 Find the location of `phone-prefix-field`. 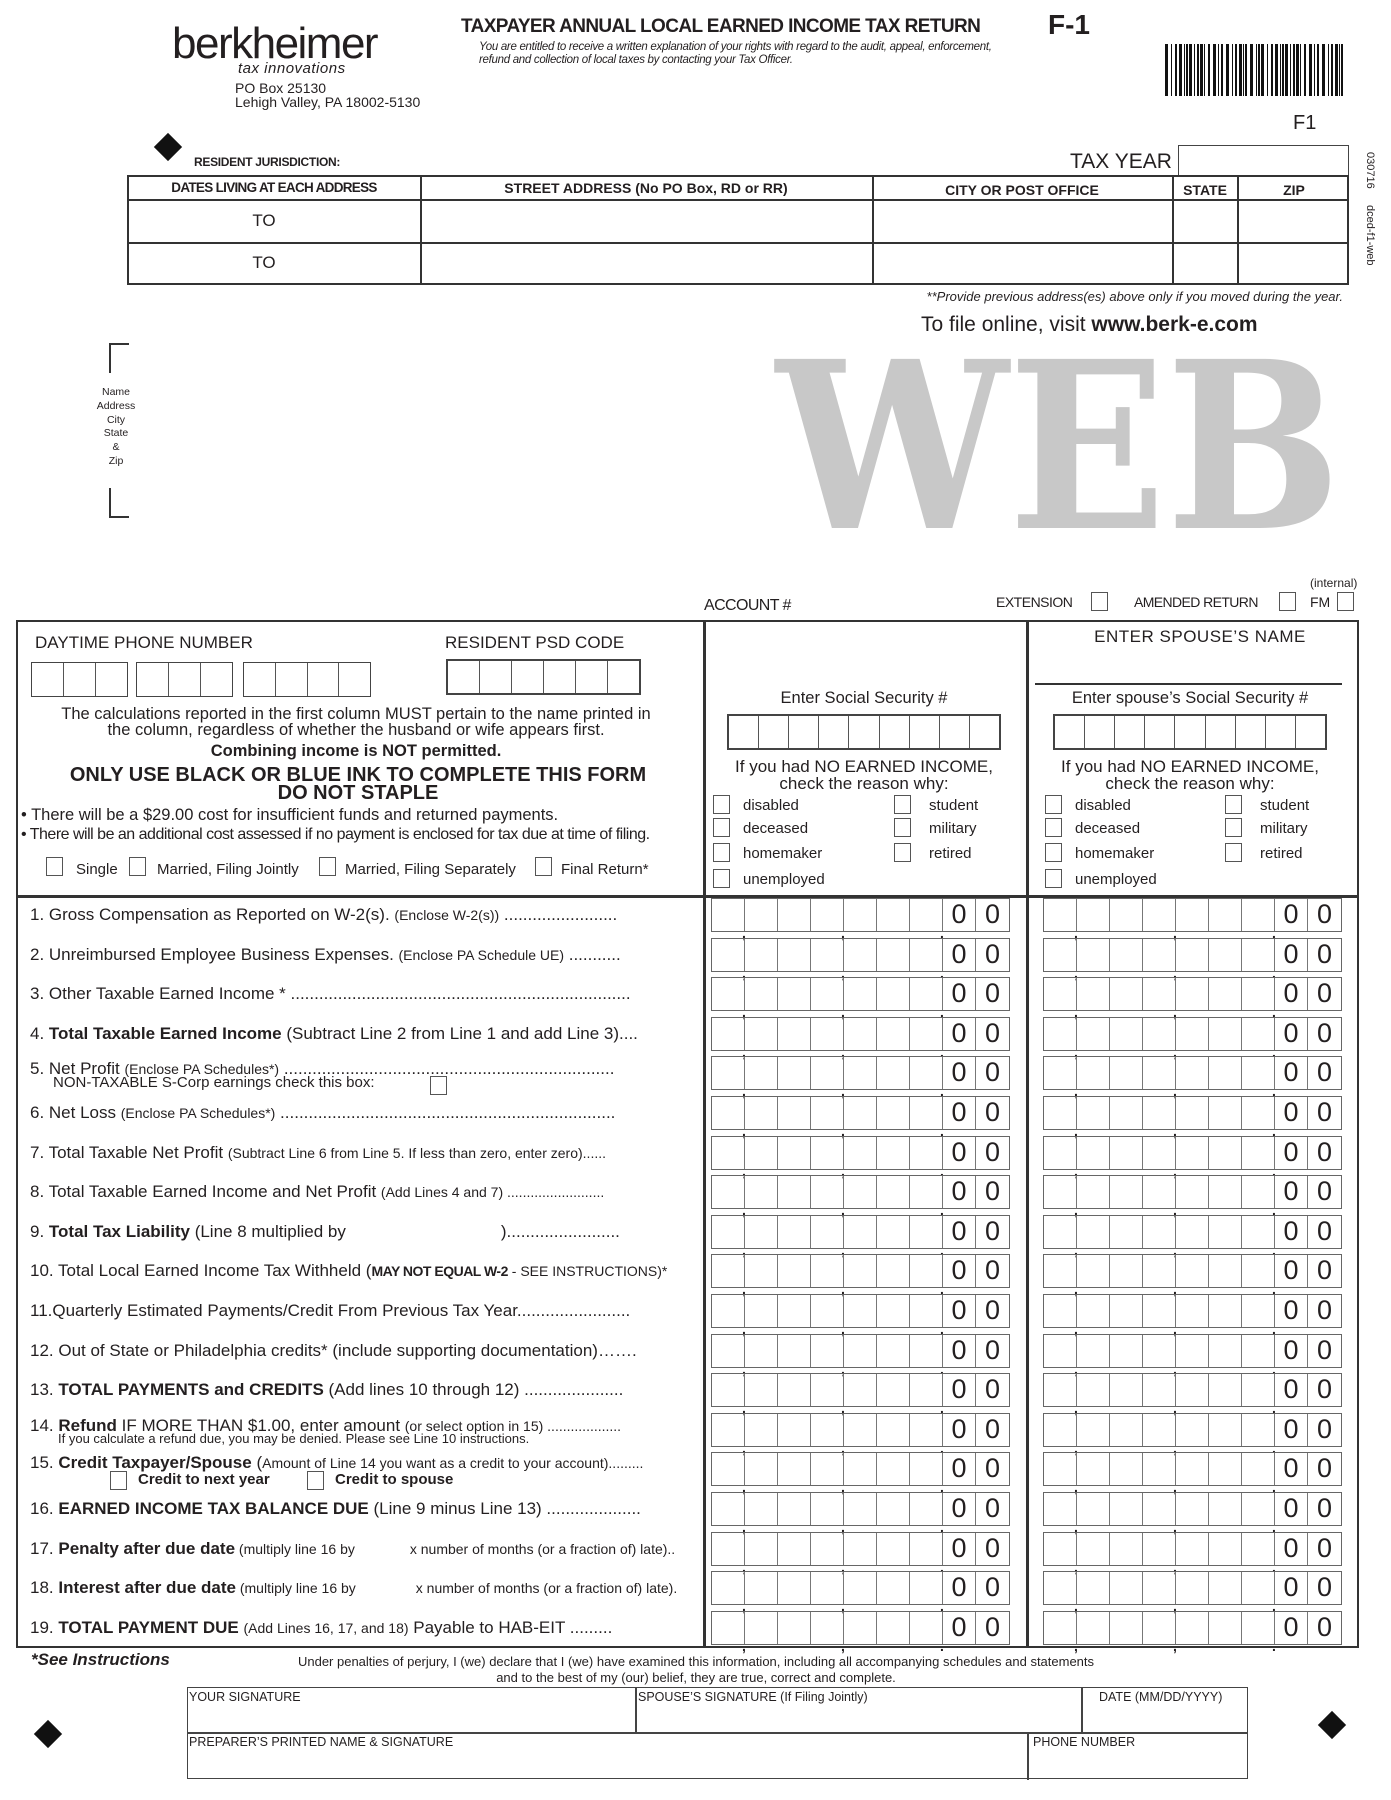

phone-prefix-field is located at coordinates (184, 679).